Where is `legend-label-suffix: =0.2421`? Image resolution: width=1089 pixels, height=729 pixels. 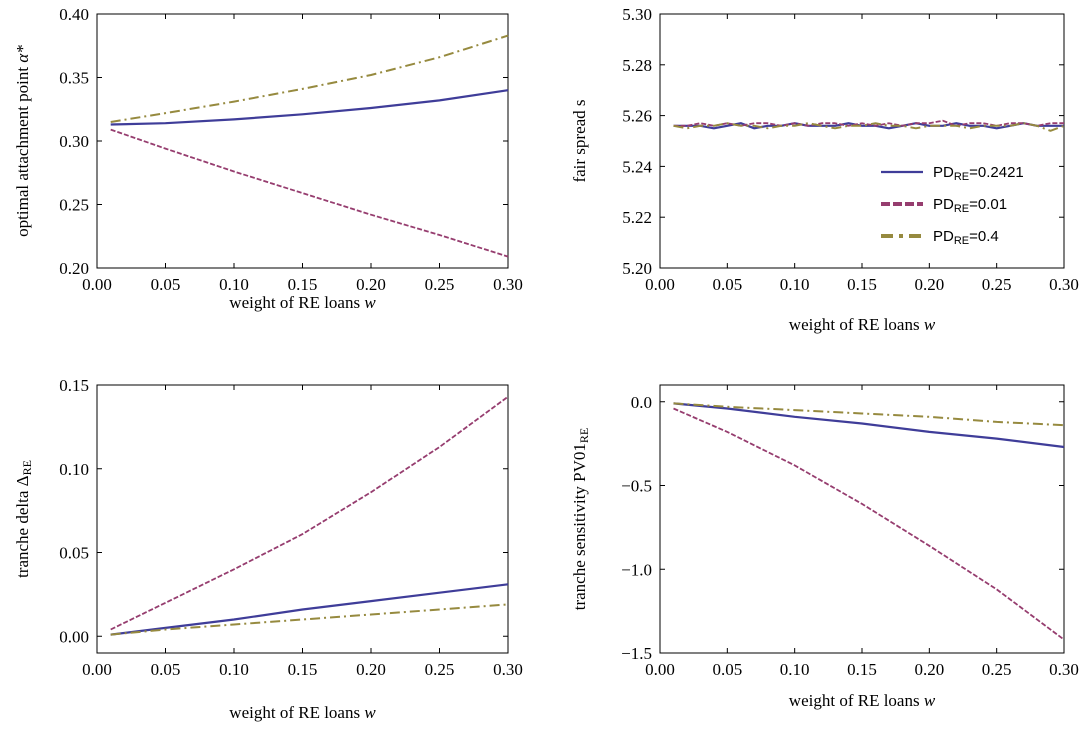
legend-label-suffix: =0.2421 is located at coordinates (996, 172).